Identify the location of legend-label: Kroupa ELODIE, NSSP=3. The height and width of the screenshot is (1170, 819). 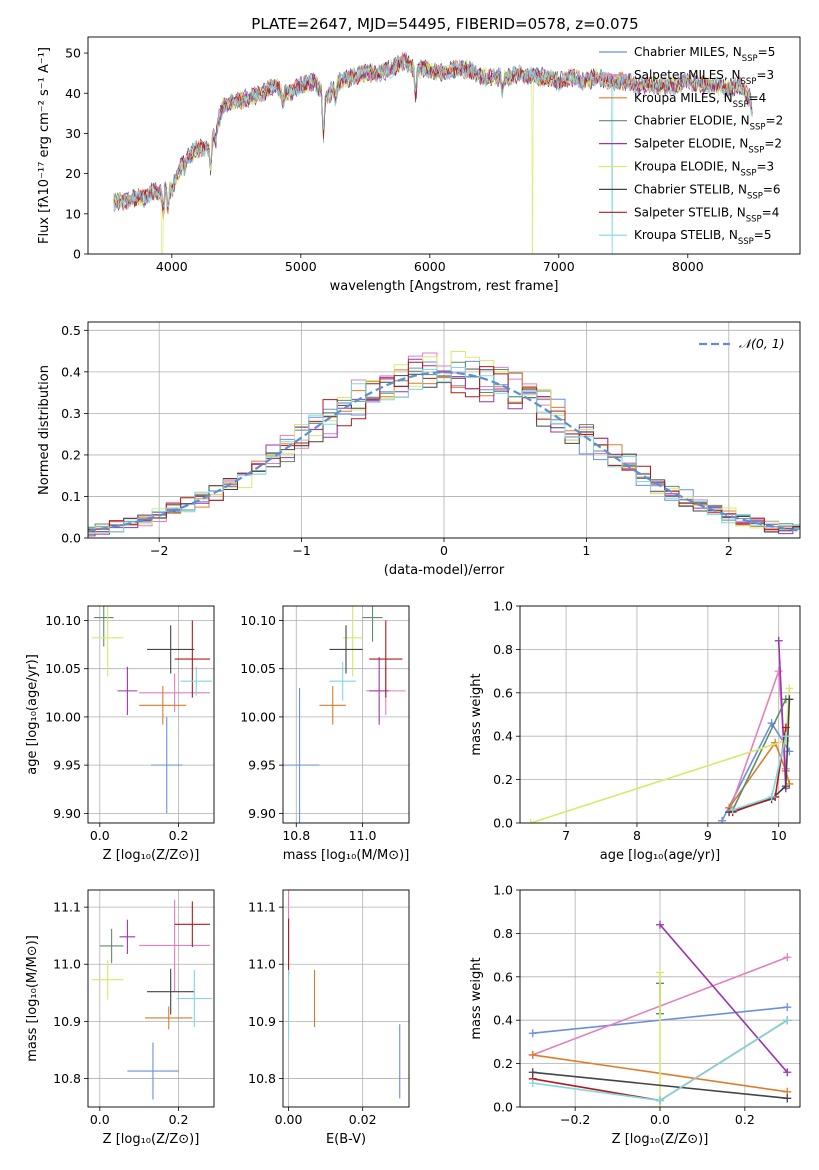
(704, 169).